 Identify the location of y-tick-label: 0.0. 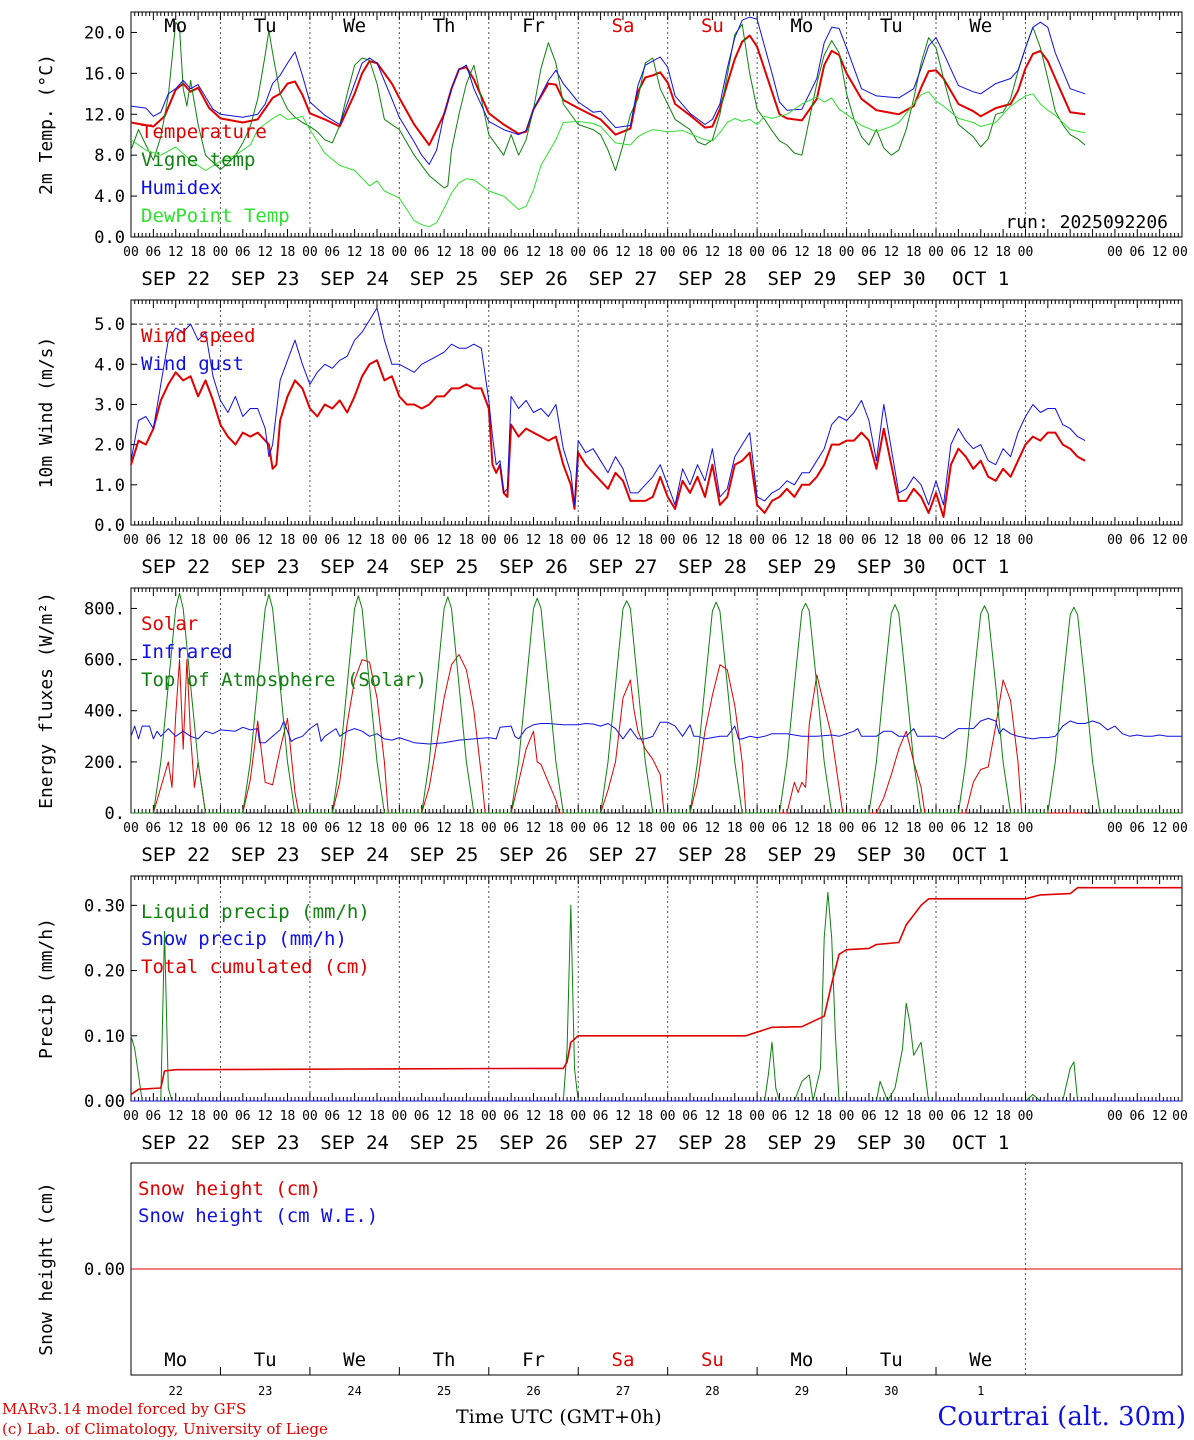
(109, 526).